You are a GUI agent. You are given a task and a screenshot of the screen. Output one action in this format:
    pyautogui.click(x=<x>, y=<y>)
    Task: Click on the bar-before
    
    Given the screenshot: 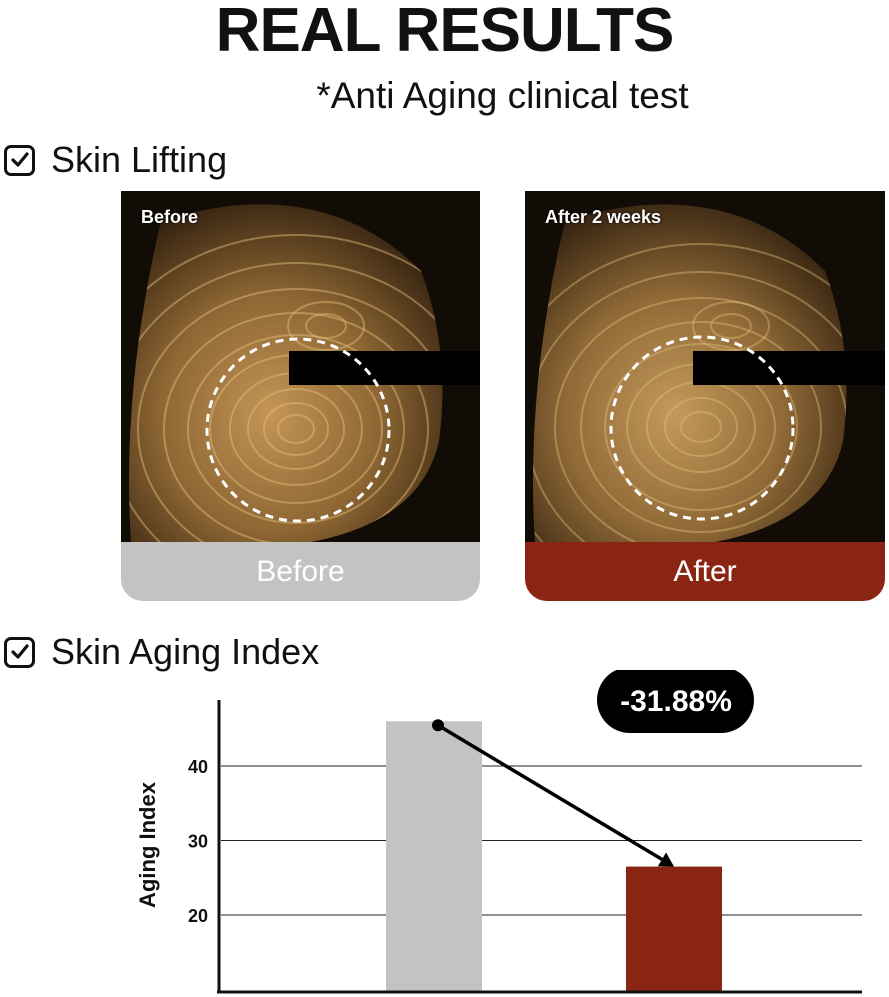 What is the action you would take?
    pyautogui.click(x=434, y=856)
    